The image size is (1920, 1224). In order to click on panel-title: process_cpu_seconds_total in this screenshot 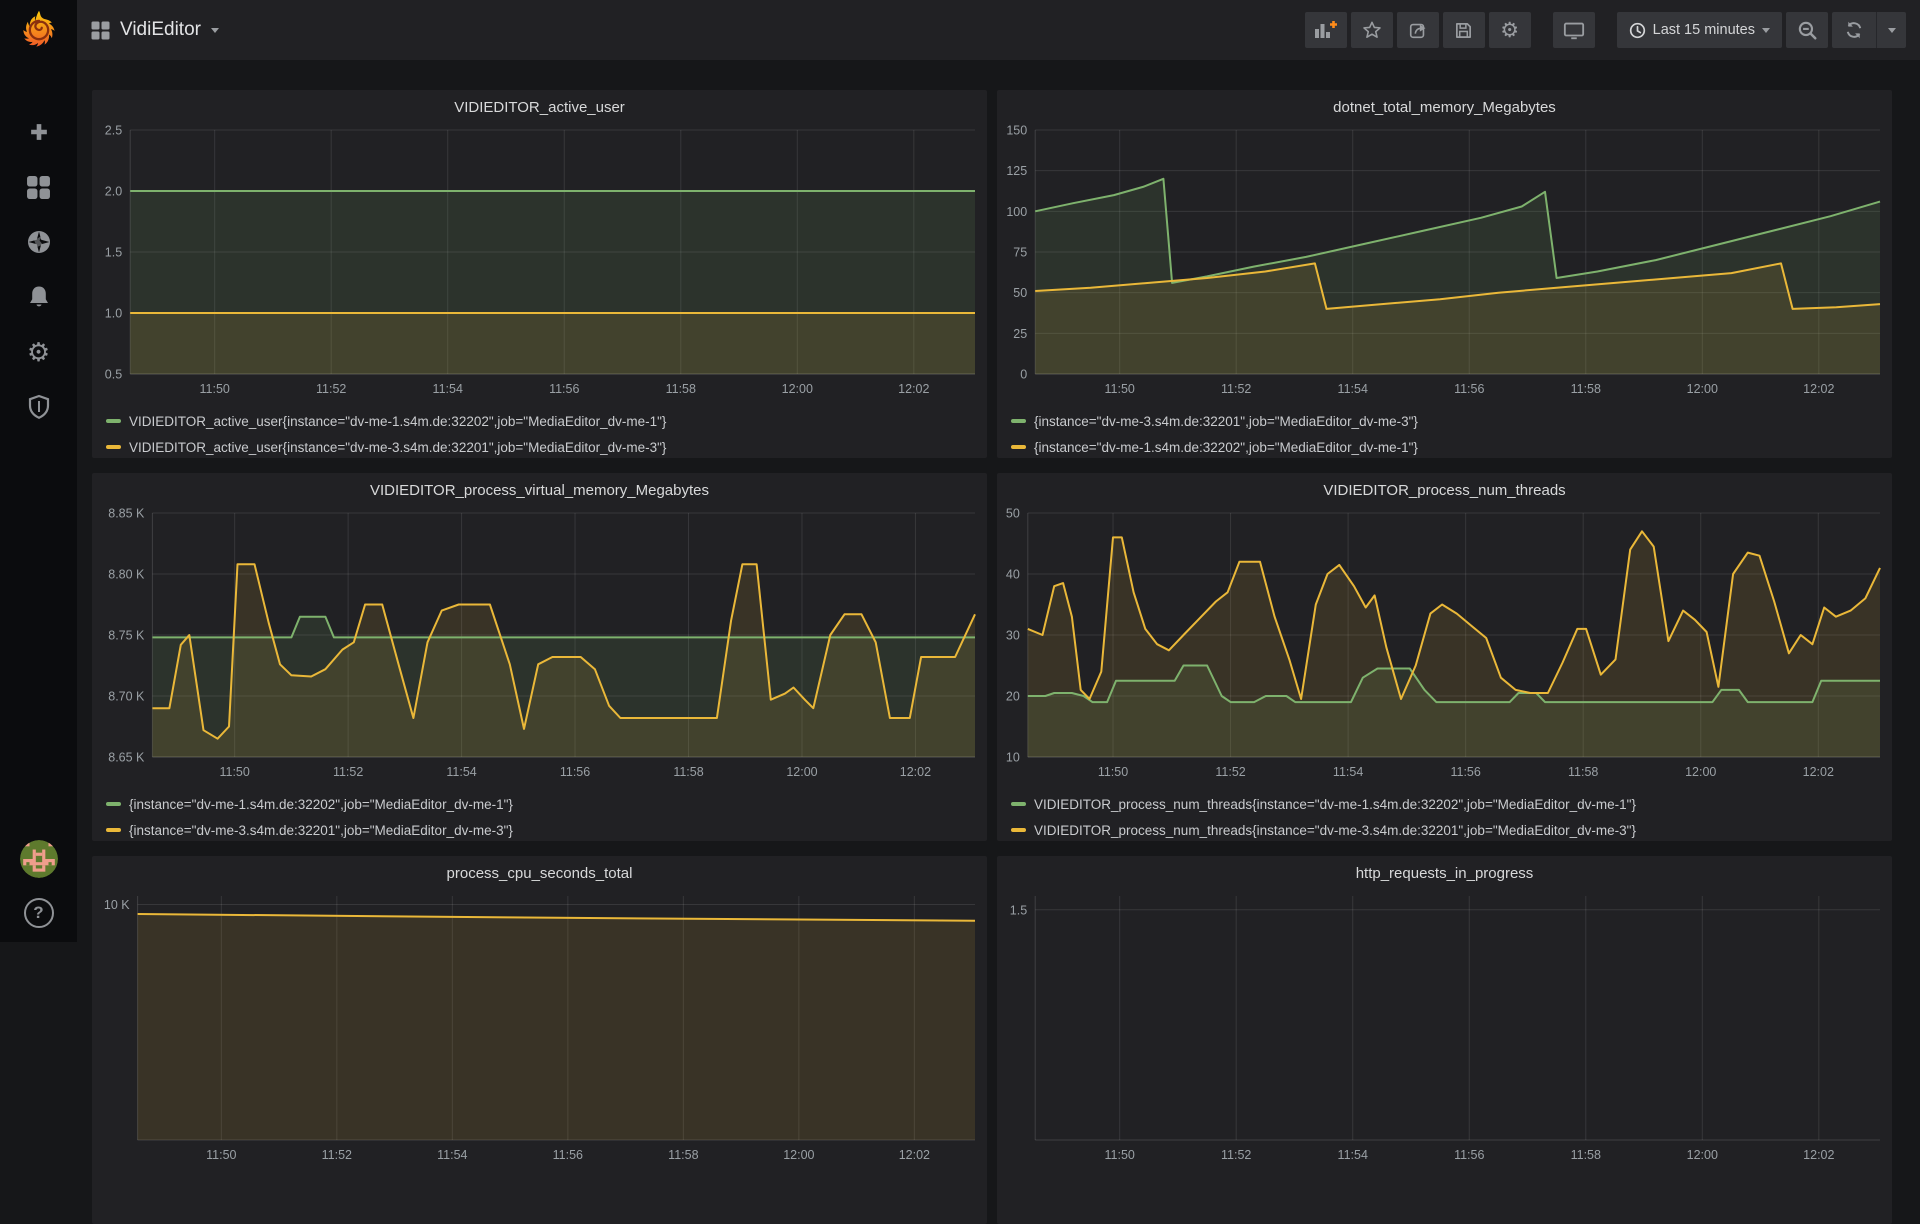, I will do `click(539, 873)`.